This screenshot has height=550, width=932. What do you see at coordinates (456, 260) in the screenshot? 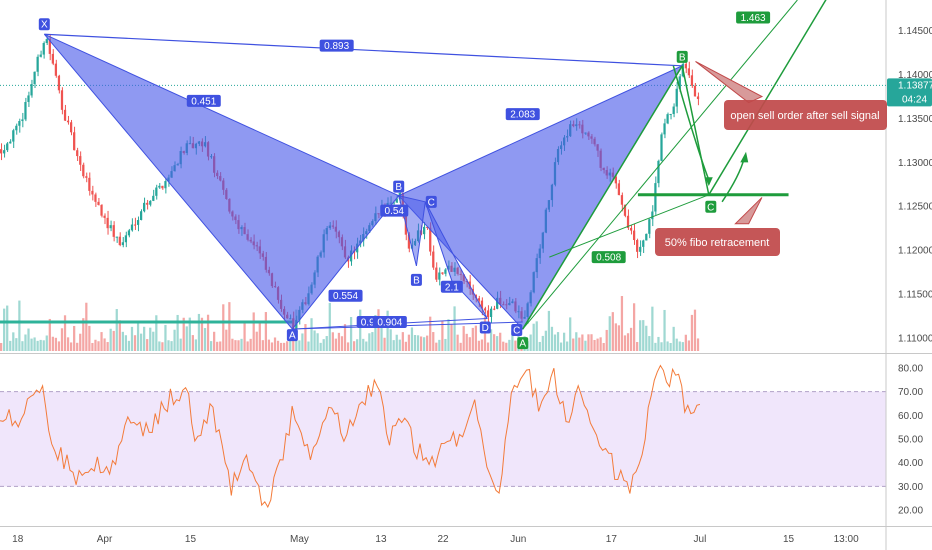
I see `pattern-small-cd` at bounding box center [456, 260].